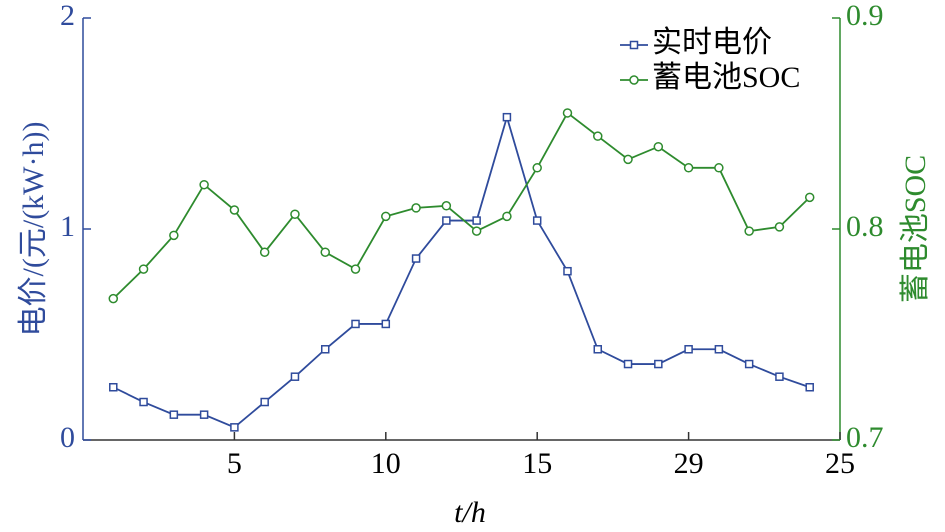 This screenshot has height=532, width=945. What do you see at coordinates (915, 229) in the screenshot?
I see `y2-axis-label: 蓄电池SOC` at bounding box center [915, 229].